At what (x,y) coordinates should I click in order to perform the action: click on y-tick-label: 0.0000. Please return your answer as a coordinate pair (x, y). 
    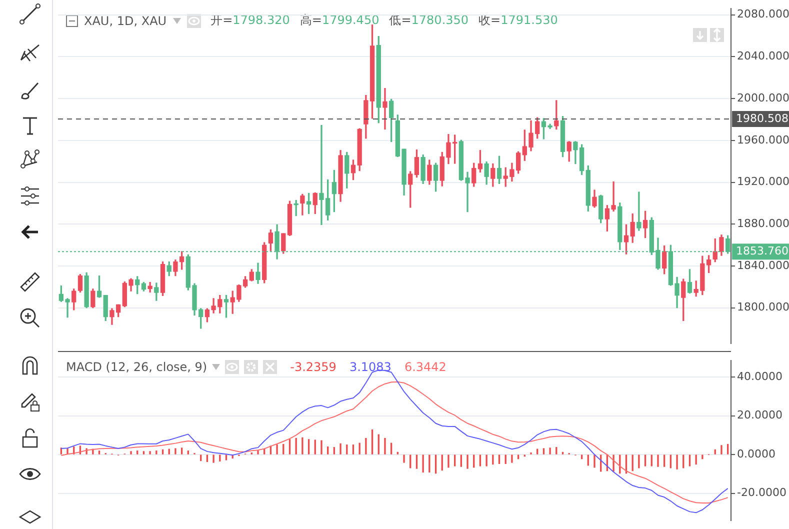
    Looking at the image, I should click on (756, 453).